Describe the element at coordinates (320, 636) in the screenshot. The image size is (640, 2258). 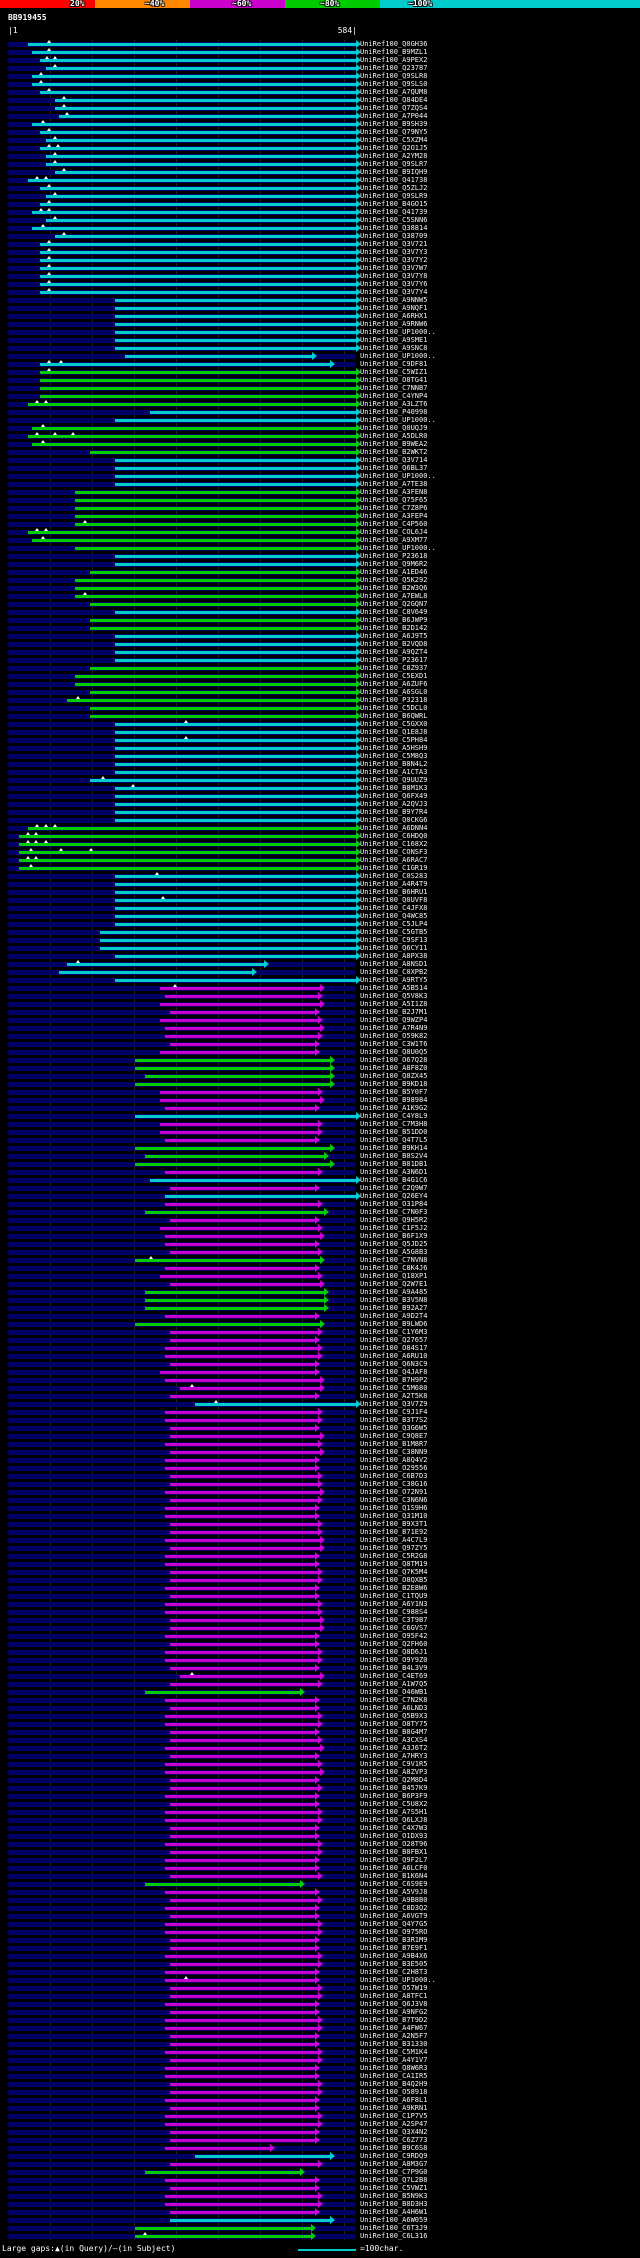
I see `hit-row: UniRef100_A6J9T5` at that location.